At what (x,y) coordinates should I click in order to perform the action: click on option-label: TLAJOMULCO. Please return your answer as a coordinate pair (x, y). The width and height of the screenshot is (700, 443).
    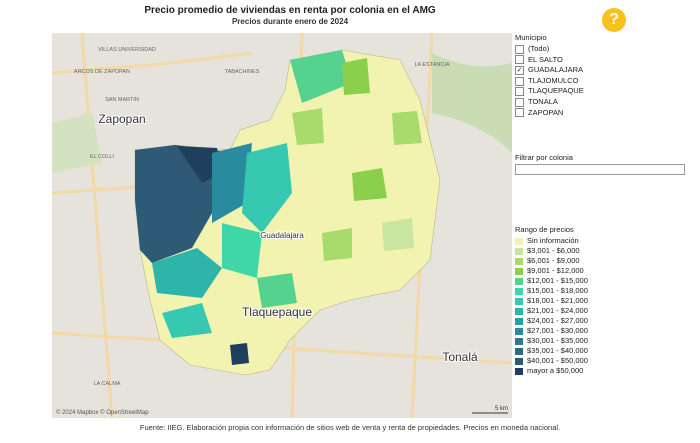
    Looking at the image, I should click on (553, 80).